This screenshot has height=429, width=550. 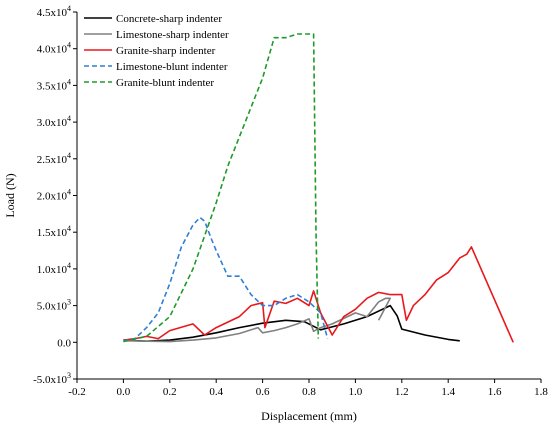 What do you see at coordinates (309, 392) in the screenshot?
I see `x-tick-label: 0.8` at bounding box center [309, 392].